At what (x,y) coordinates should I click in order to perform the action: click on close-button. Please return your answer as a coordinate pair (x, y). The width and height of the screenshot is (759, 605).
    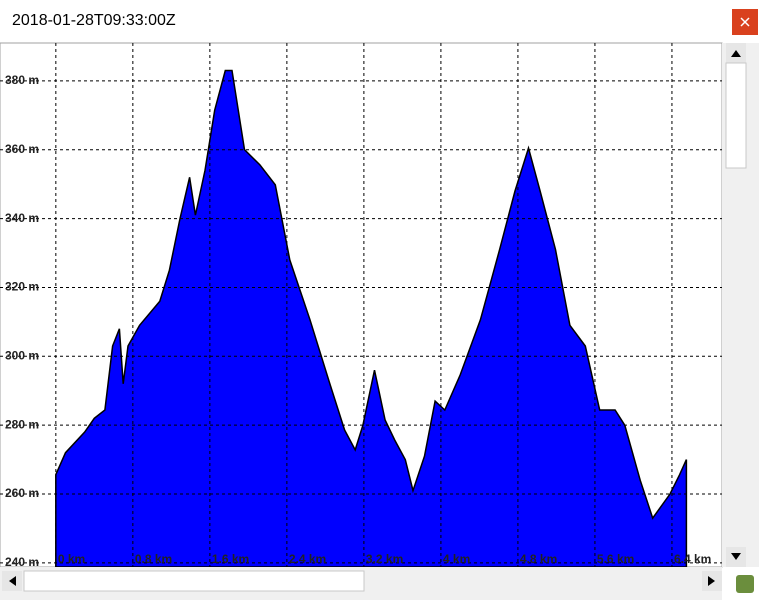
    Looking at the image, I should click on (745, 22).